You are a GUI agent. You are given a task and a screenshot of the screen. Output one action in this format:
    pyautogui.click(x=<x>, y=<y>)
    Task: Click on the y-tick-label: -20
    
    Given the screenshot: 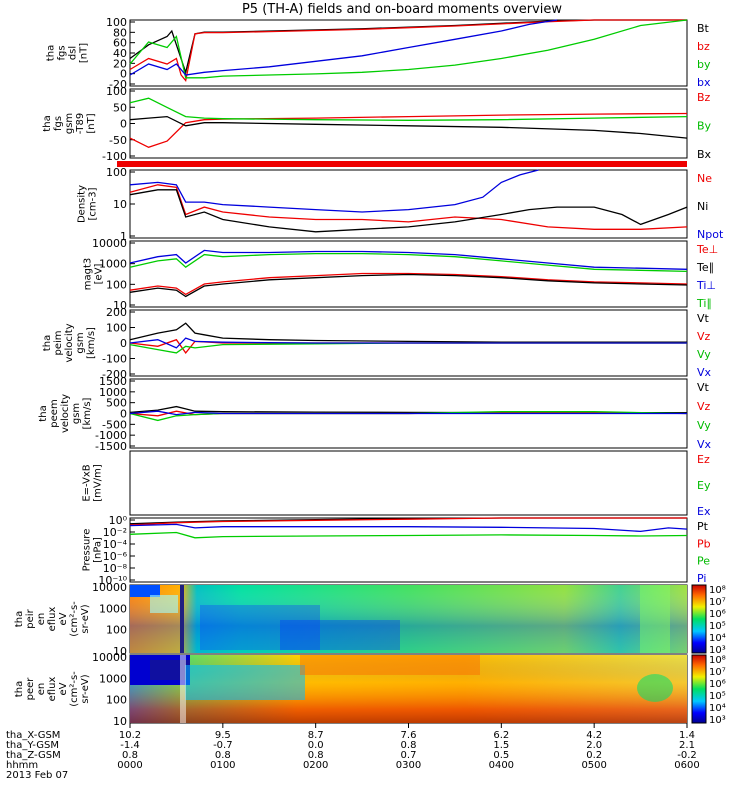 What is the action you would take?
    pyautogui.click(x=118, y=84)
    